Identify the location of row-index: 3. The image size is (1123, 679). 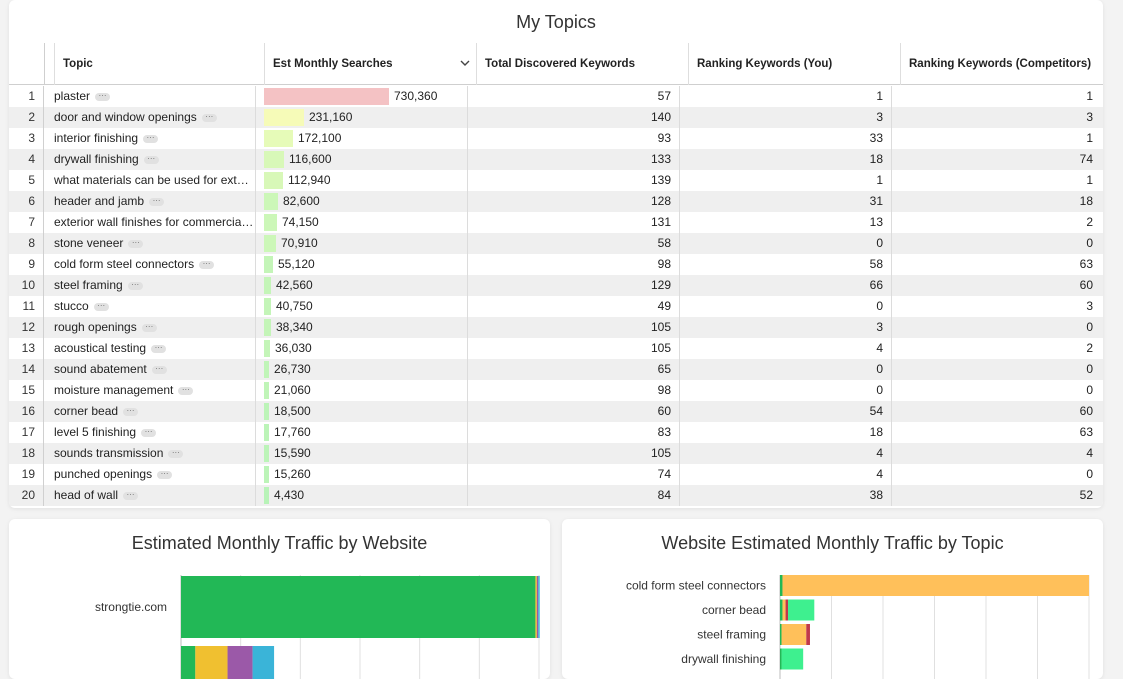
(26, 138).